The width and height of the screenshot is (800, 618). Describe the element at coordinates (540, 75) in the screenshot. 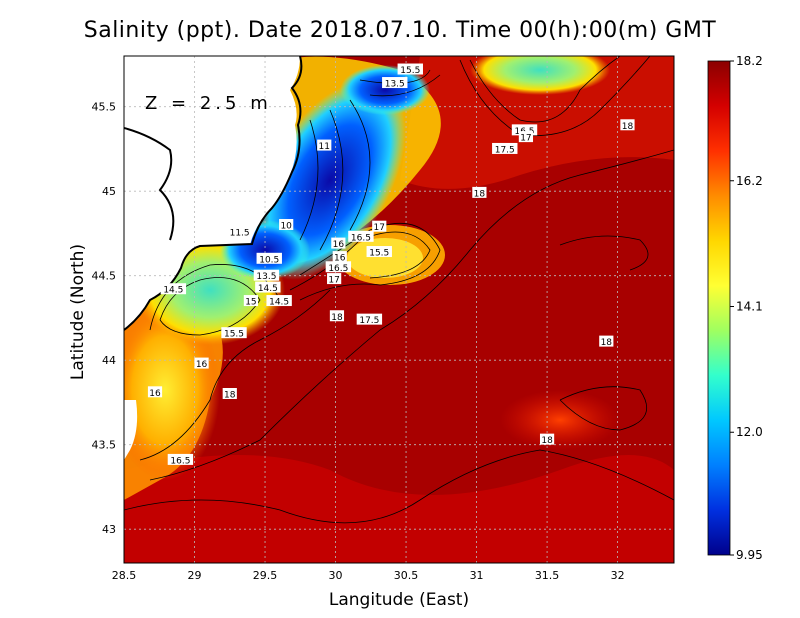

I see `field-green-north` at that location.